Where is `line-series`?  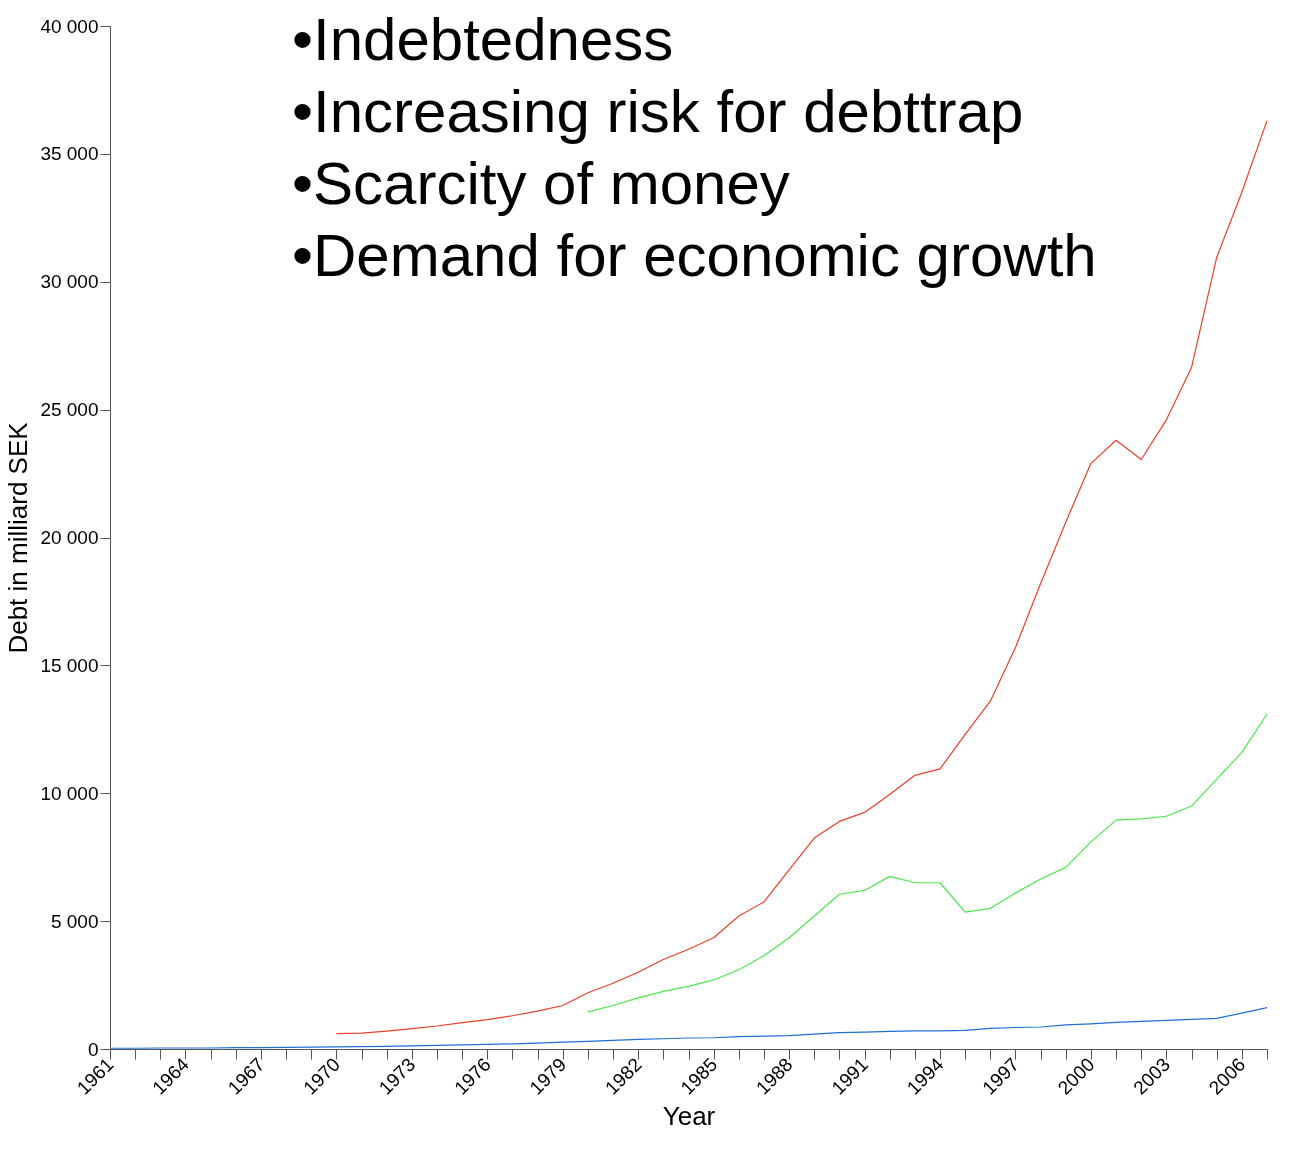 line-series is located at coordinates (927, 863).